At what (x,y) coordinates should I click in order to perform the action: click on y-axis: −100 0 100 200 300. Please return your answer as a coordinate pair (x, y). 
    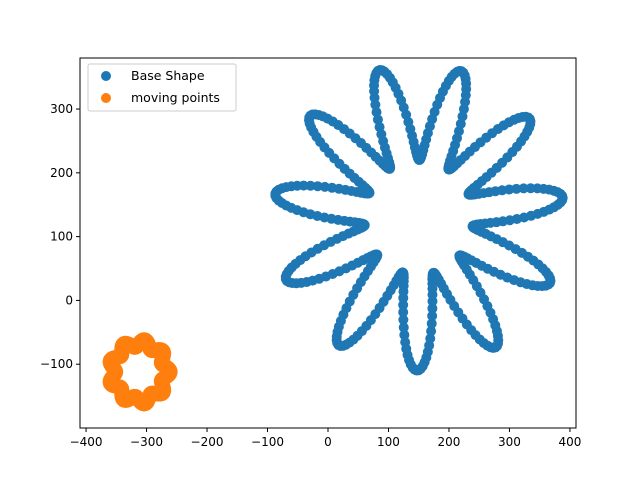
    Looking at the image, I should click on (60, 236).